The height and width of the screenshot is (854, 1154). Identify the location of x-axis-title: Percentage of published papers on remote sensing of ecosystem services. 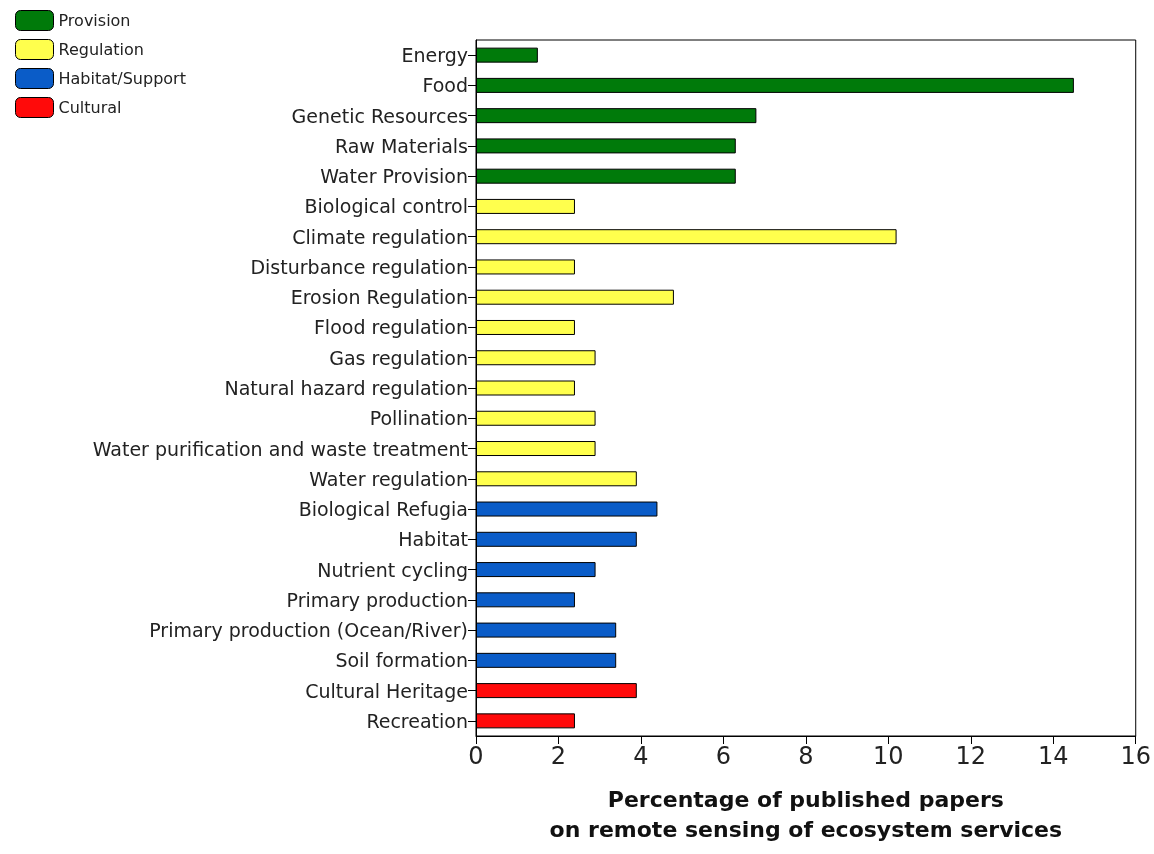
(806, 814).